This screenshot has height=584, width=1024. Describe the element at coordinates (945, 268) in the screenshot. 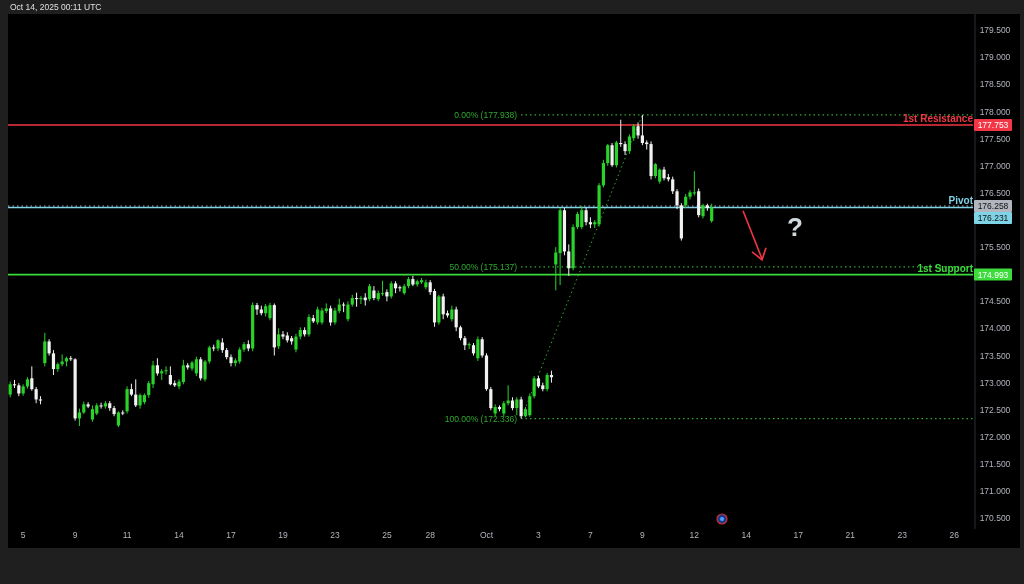

I see `ref-line-label: 1st Support` at that location.